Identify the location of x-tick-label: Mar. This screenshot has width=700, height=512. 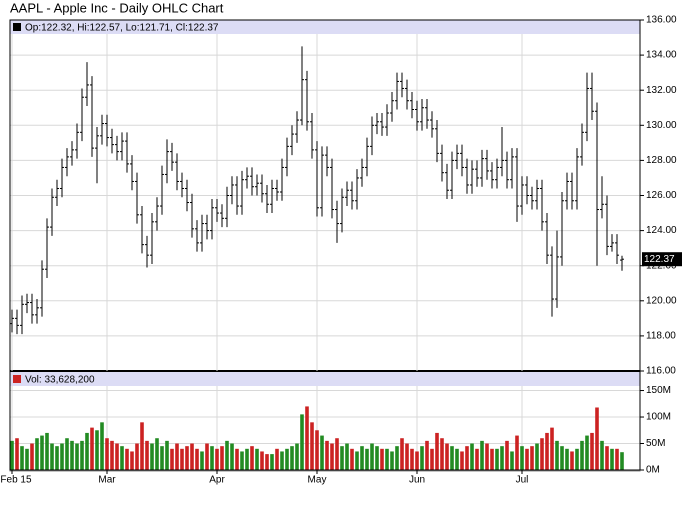
(107, 480).